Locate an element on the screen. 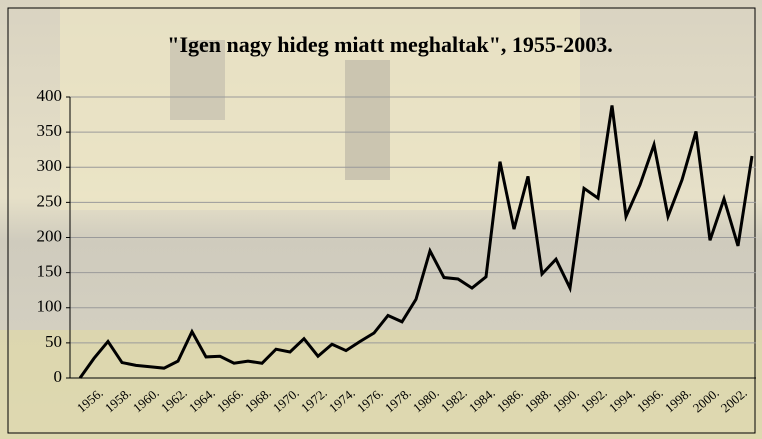 The image size is (762, 439). y-tick-label: 100 is located at coordinates (50, 306).